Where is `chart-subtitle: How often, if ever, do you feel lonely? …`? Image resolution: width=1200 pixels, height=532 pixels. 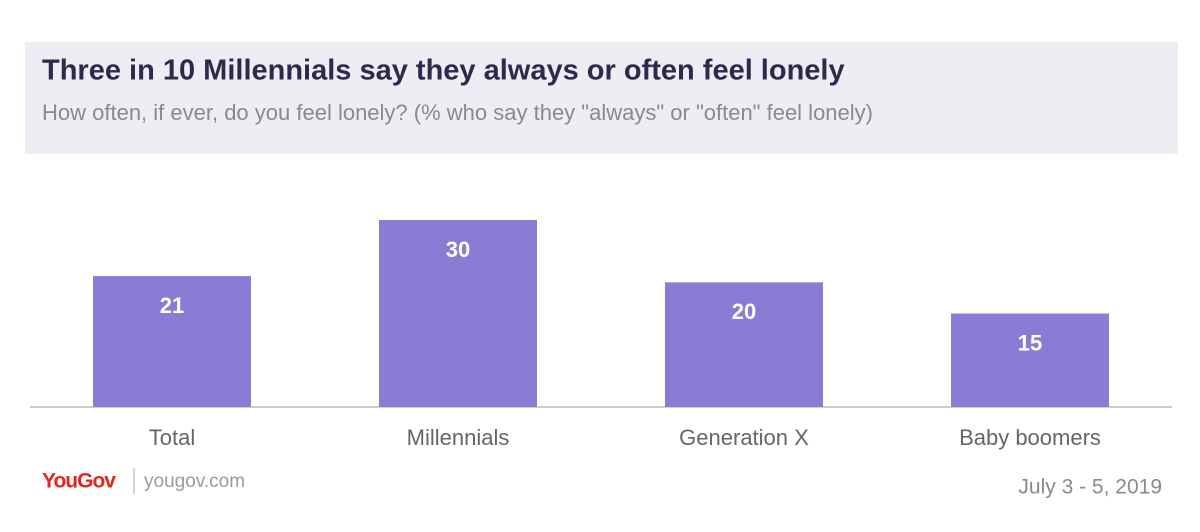
chart-subtitle: How often, if ever, do you feel lonely? … is located at coordinates (457, 112).